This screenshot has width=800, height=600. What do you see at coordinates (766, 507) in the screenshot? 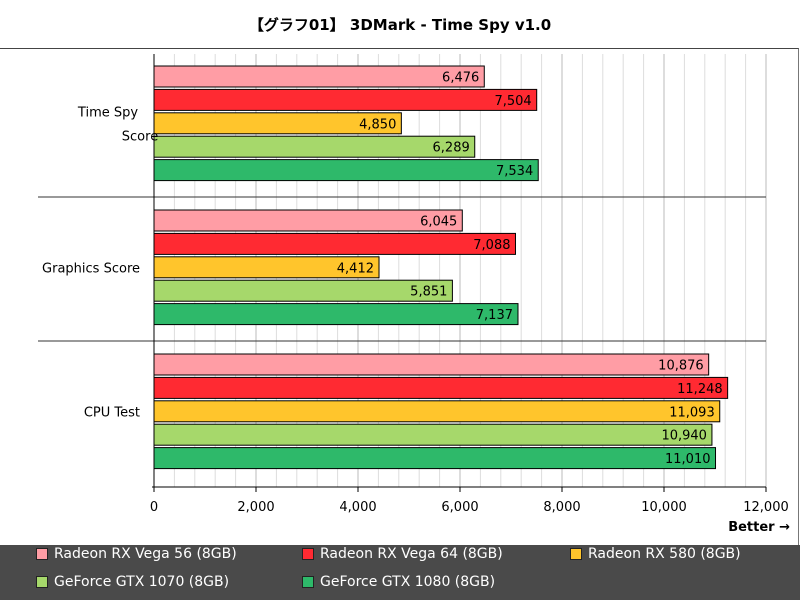
I see `x-tick-label: 12,000` at bounding box center [766, 507].